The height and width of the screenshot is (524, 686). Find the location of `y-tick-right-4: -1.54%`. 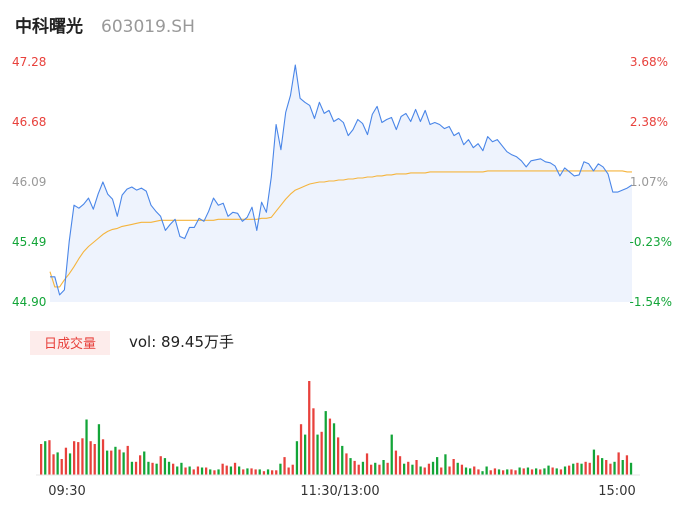

y-tick-right-4: -1.54% is located at coordinates (651, 302).